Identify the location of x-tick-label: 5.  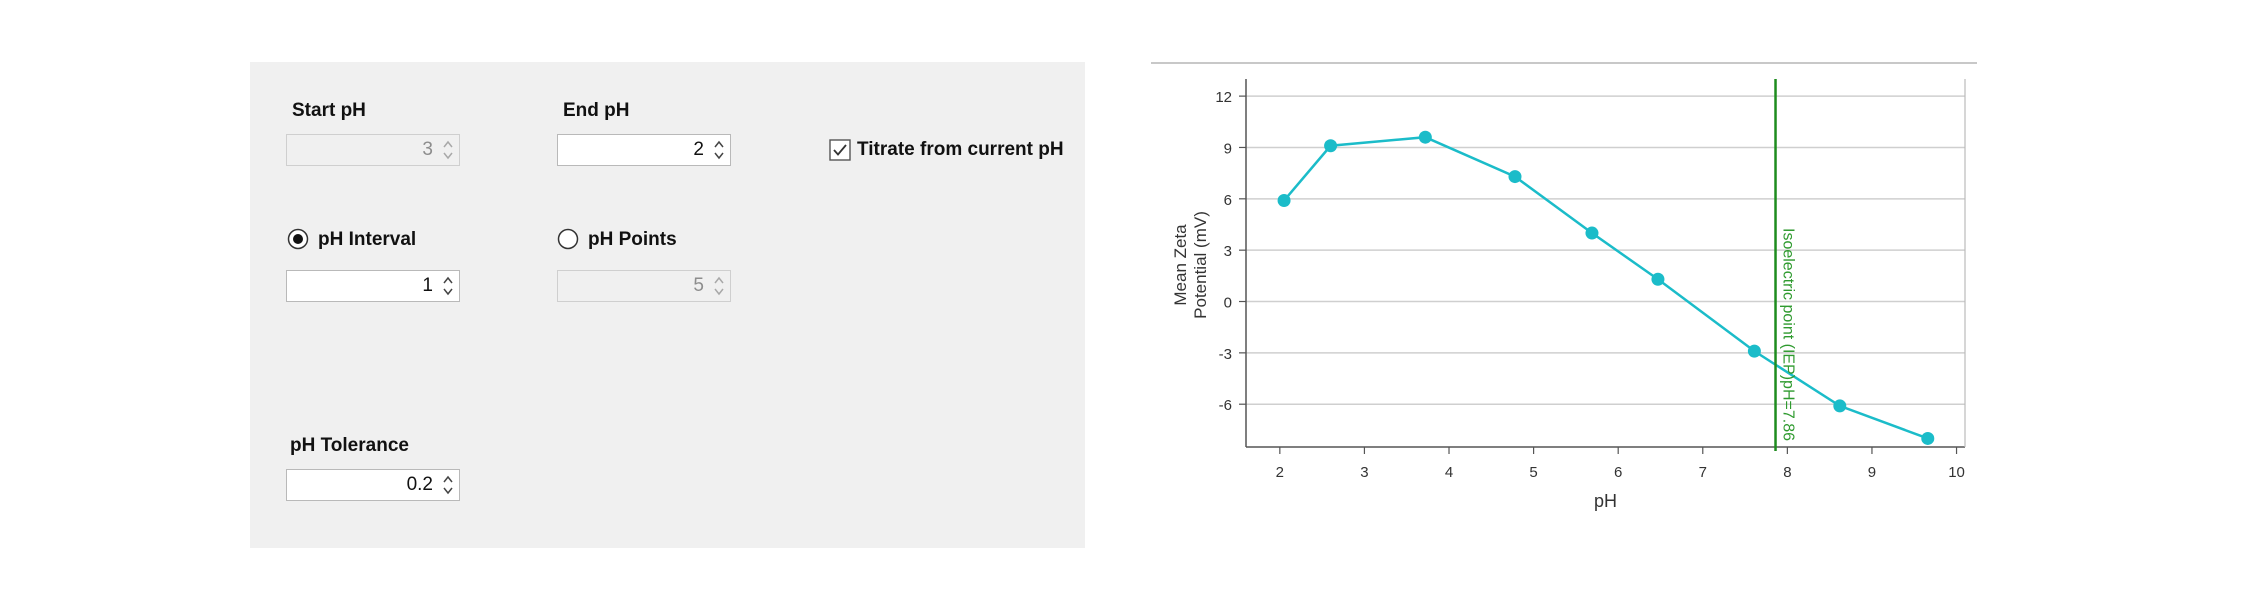
(1533, 472).